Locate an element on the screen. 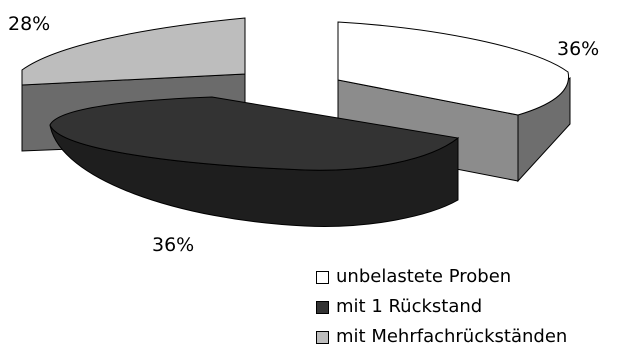 This screenshot has width=625, height=352. legend-label-mit-1-rueckstand: mit 1 Rückstand is located at coordinates (409, 306).